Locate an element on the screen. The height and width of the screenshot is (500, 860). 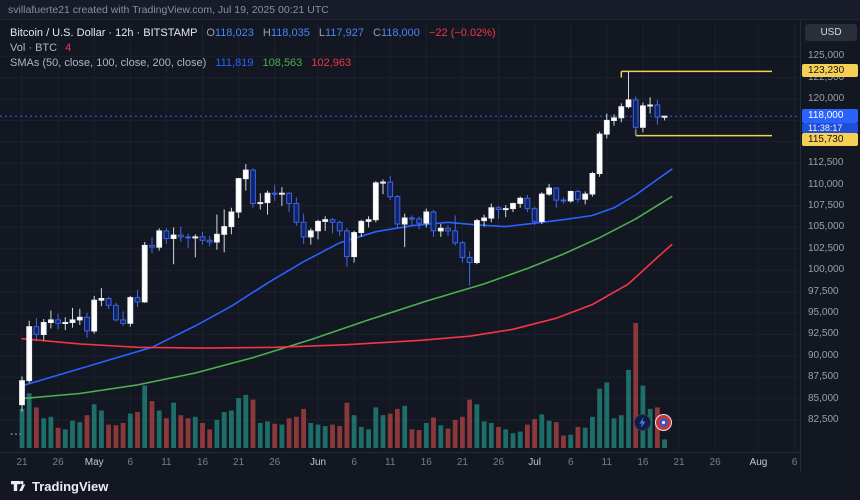
low-label: L is located at coordinates (321, 33).